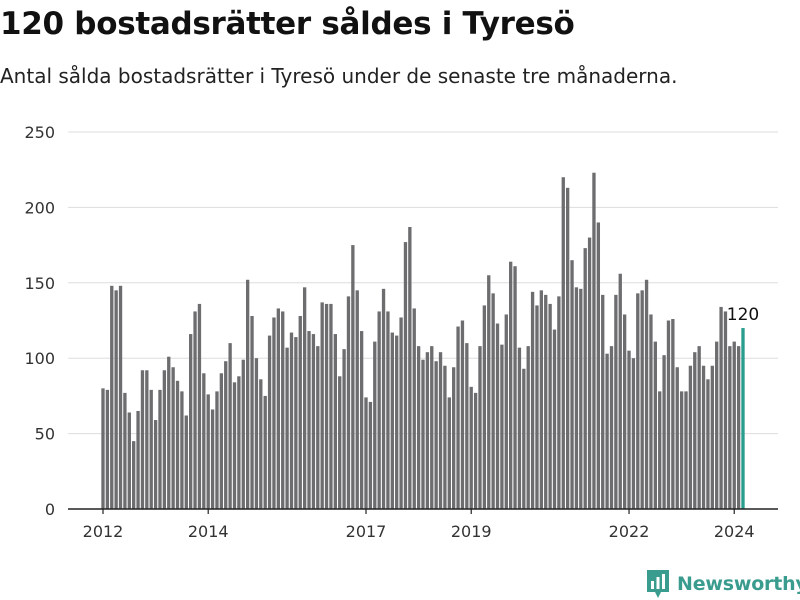  Describe the element at coordinates (738, 584) in the screenshot. I see `brand-name: Newsworthy` at that location.